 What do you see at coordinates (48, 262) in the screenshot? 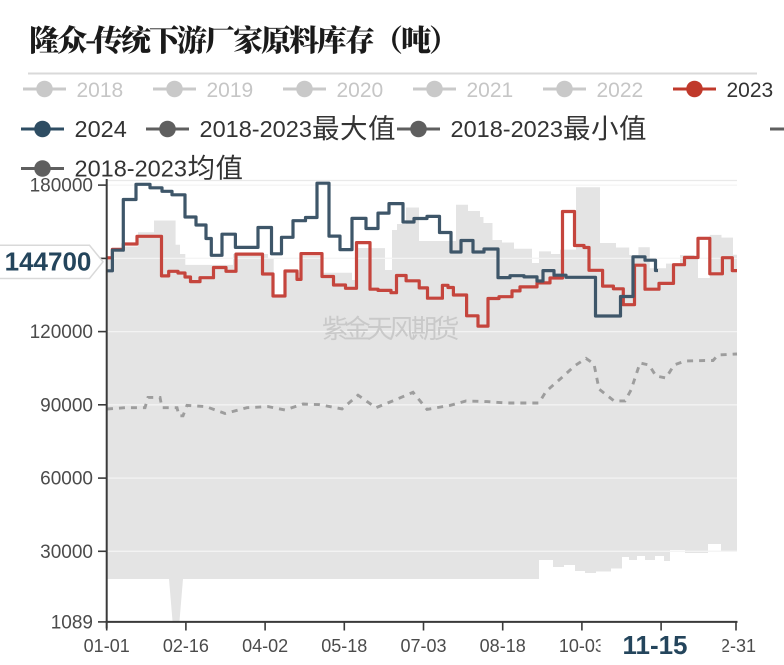
I see `svg-text: 144700` at bounding box center [48, 262].